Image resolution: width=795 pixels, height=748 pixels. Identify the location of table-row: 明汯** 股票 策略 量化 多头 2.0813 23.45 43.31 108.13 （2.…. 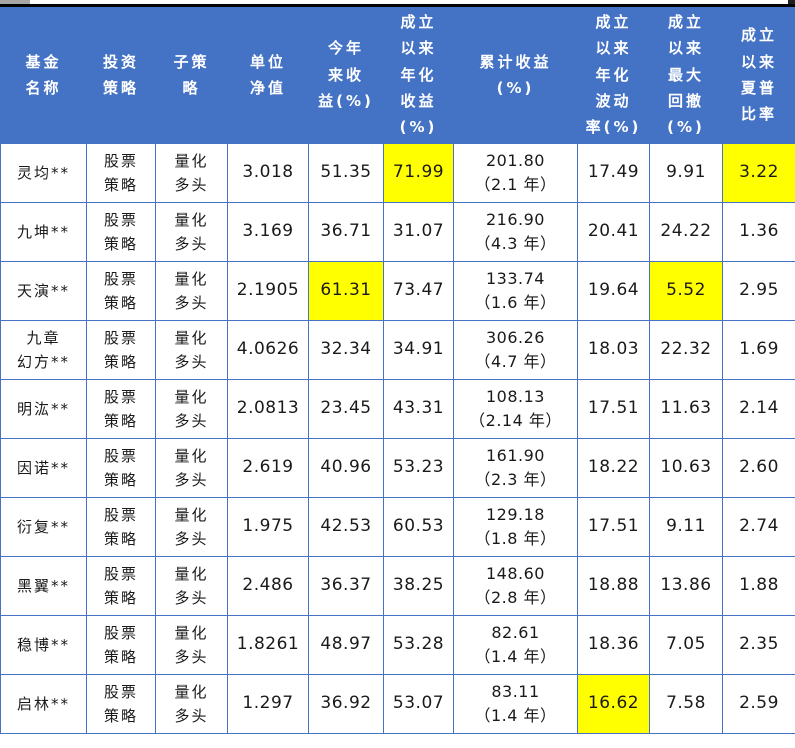
(397, 408).